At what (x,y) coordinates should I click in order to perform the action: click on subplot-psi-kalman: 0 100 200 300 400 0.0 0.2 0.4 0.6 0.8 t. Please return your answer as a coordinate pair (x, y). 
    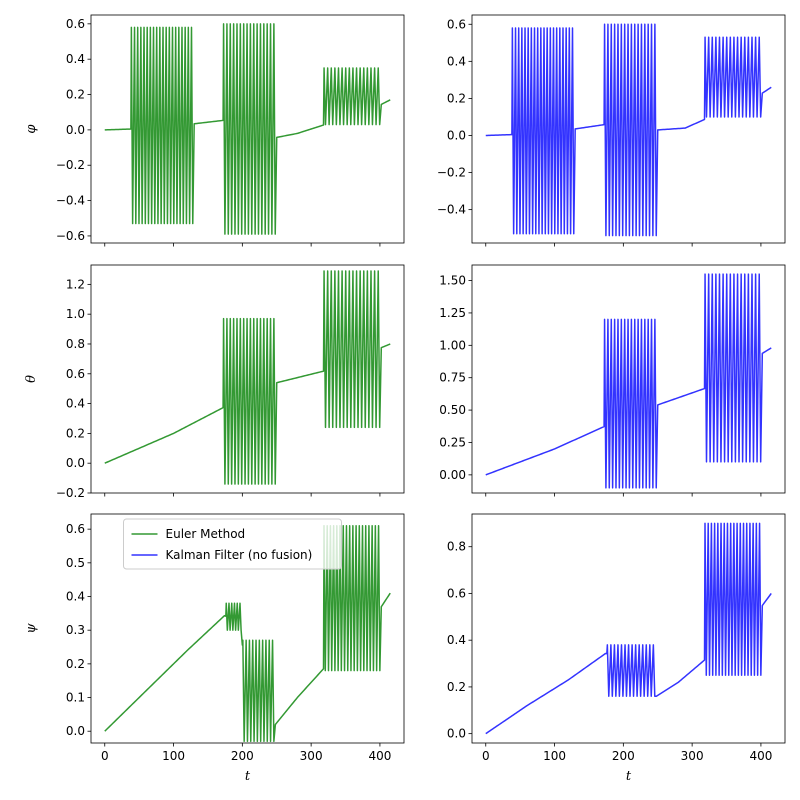
    Looking at the image, I should click on (616, 648).